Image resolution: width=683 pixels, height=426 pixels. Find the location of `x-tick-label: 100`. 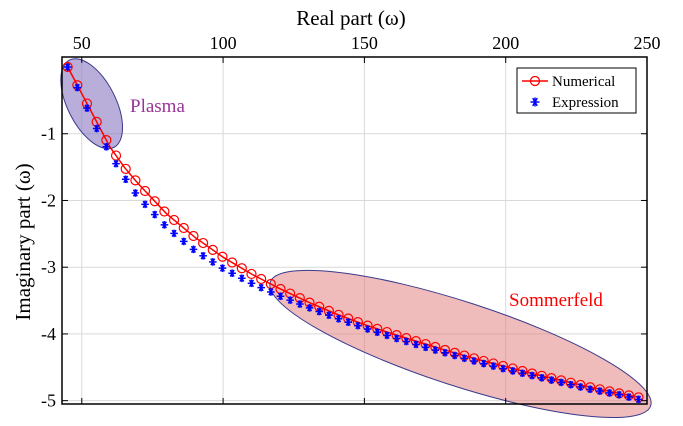

x-tick-label: 100 is located at coordinates (223, 43).